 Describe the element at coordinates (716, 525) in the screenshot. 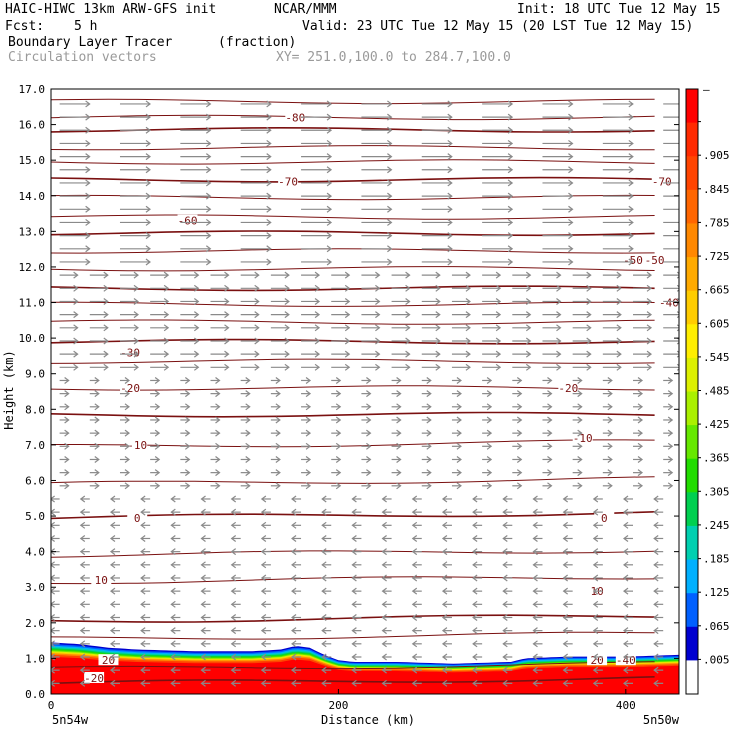

I see `colorbar-label: .245` at that location.